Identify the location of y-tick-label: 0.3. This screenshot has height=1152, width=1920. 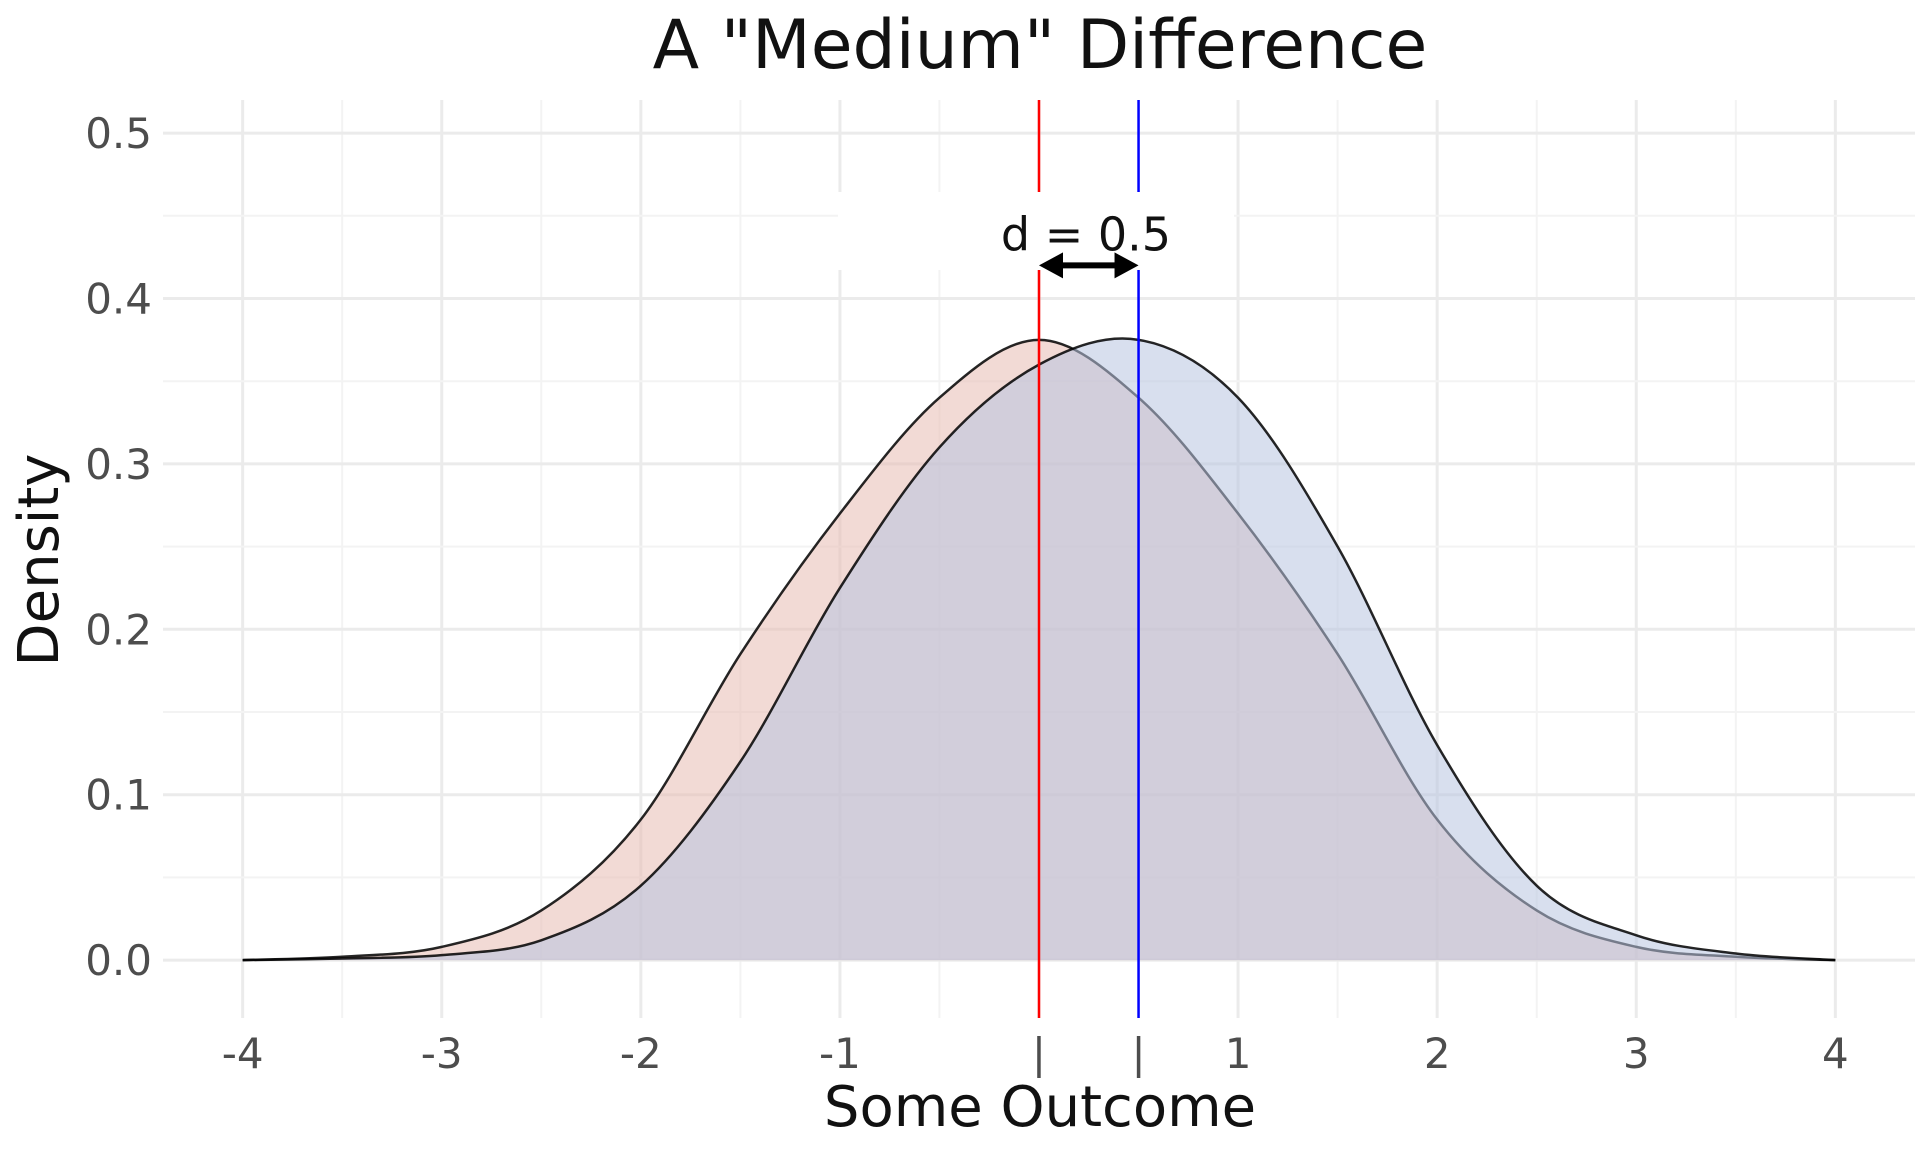
(118, 464).